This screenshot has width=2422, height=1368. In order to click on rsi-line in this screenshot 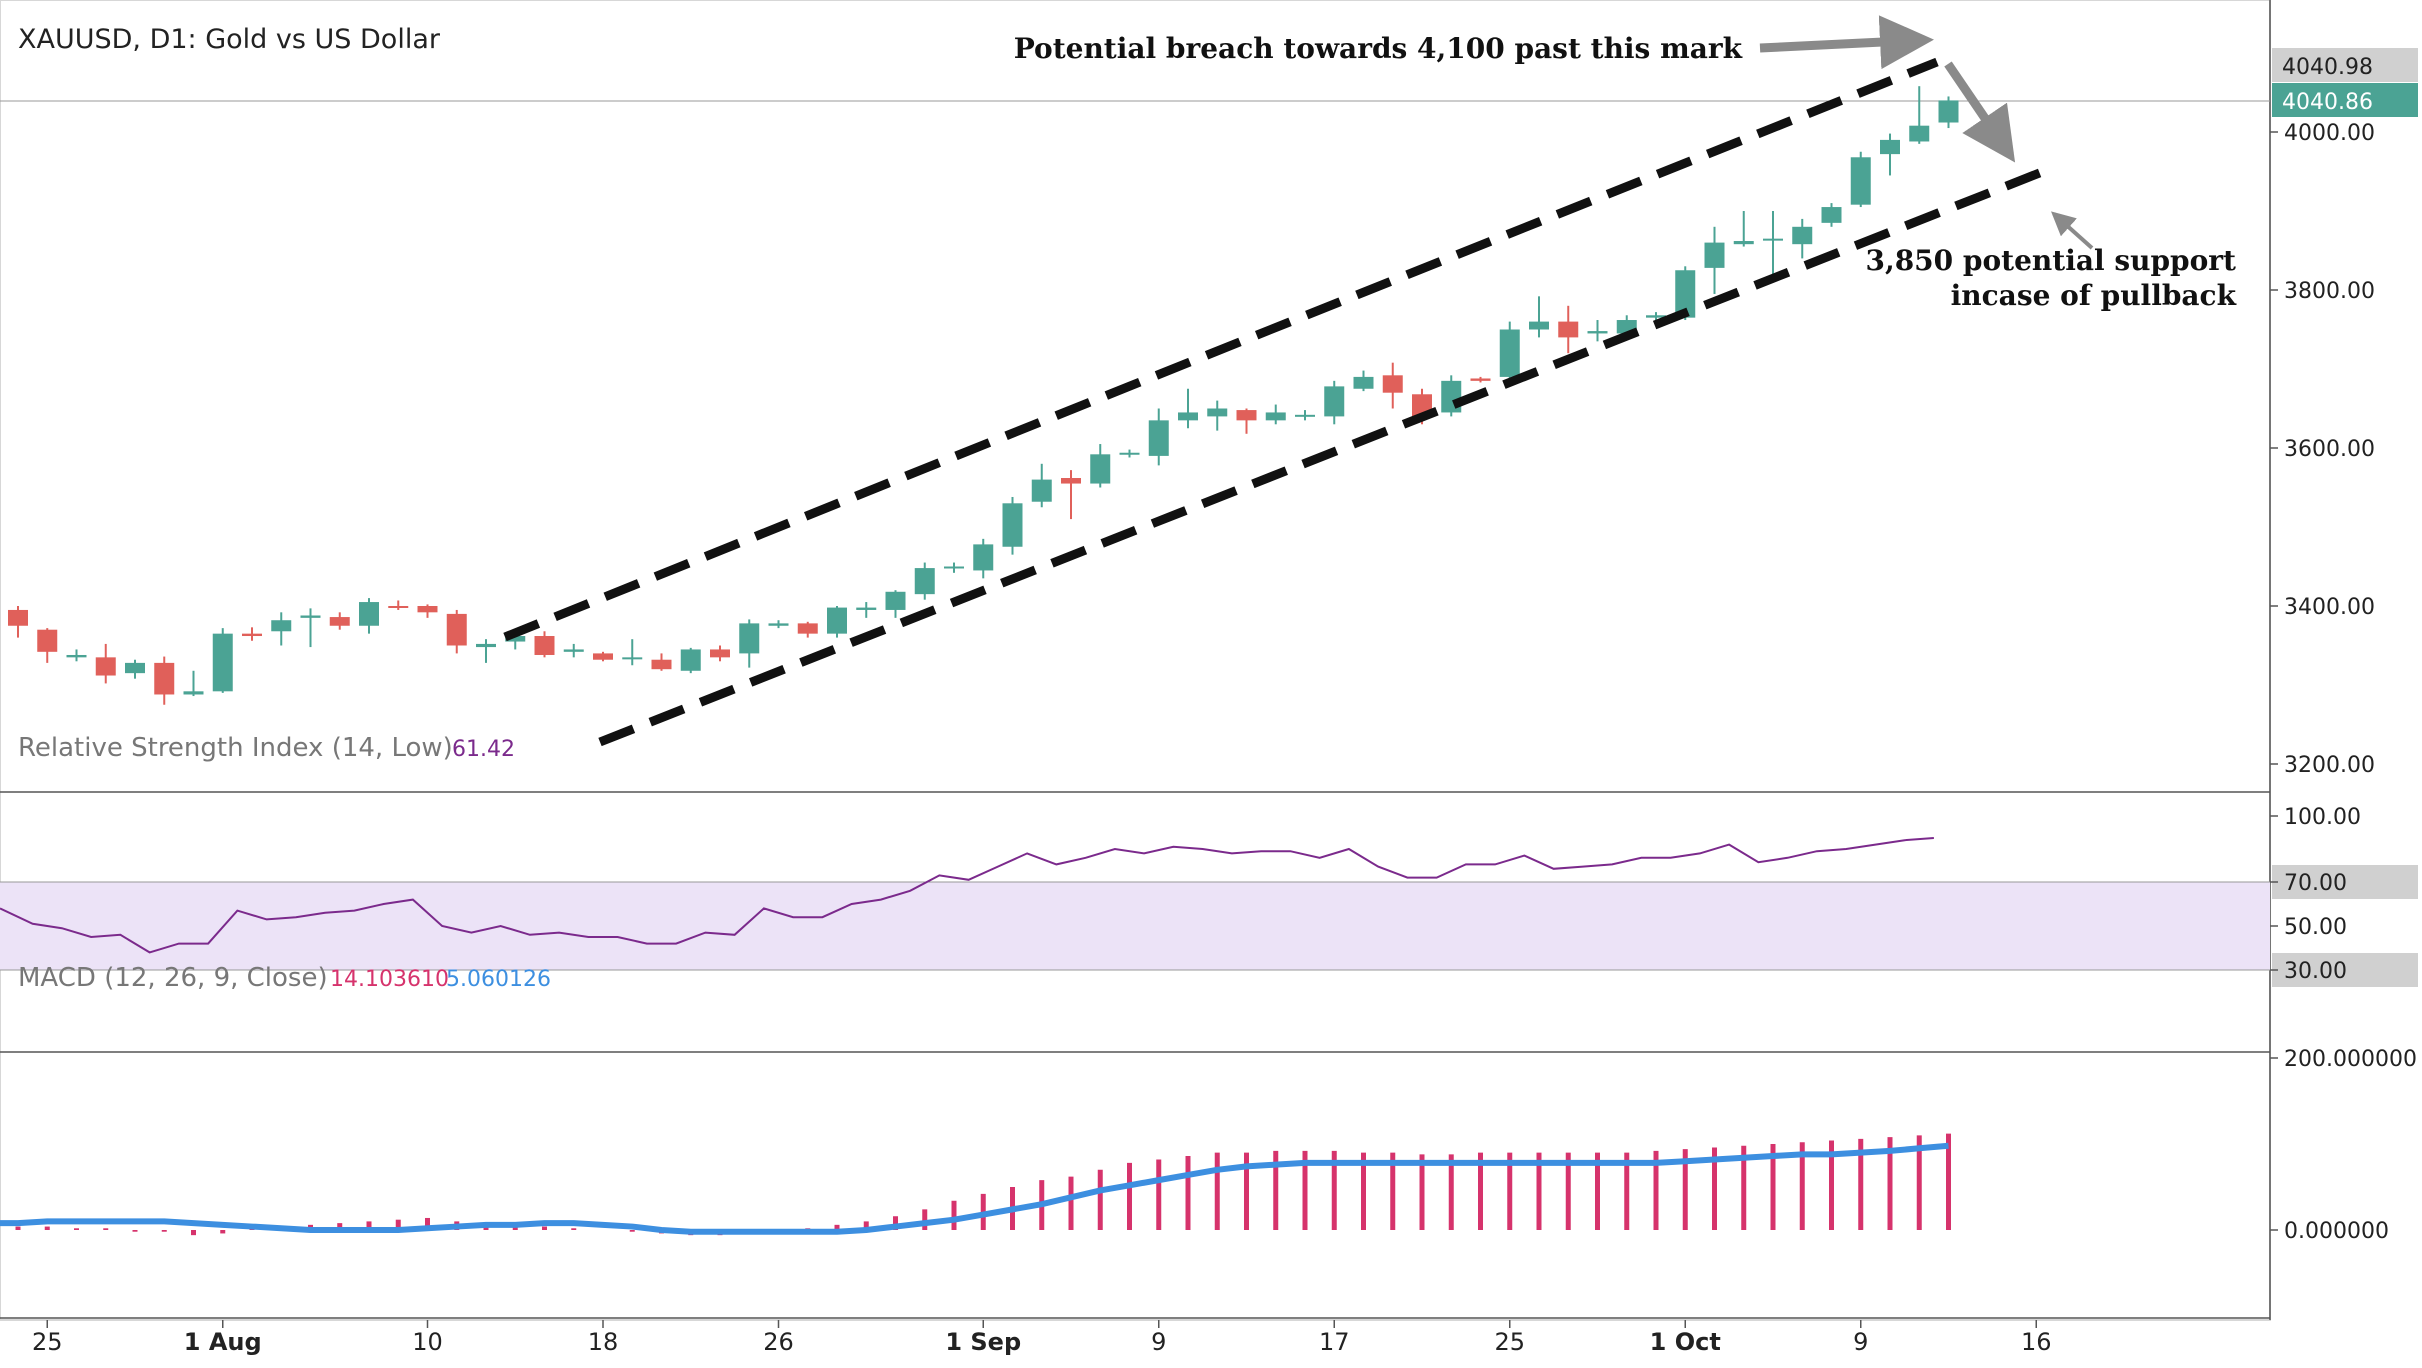, I will do `click(967, 895)`.